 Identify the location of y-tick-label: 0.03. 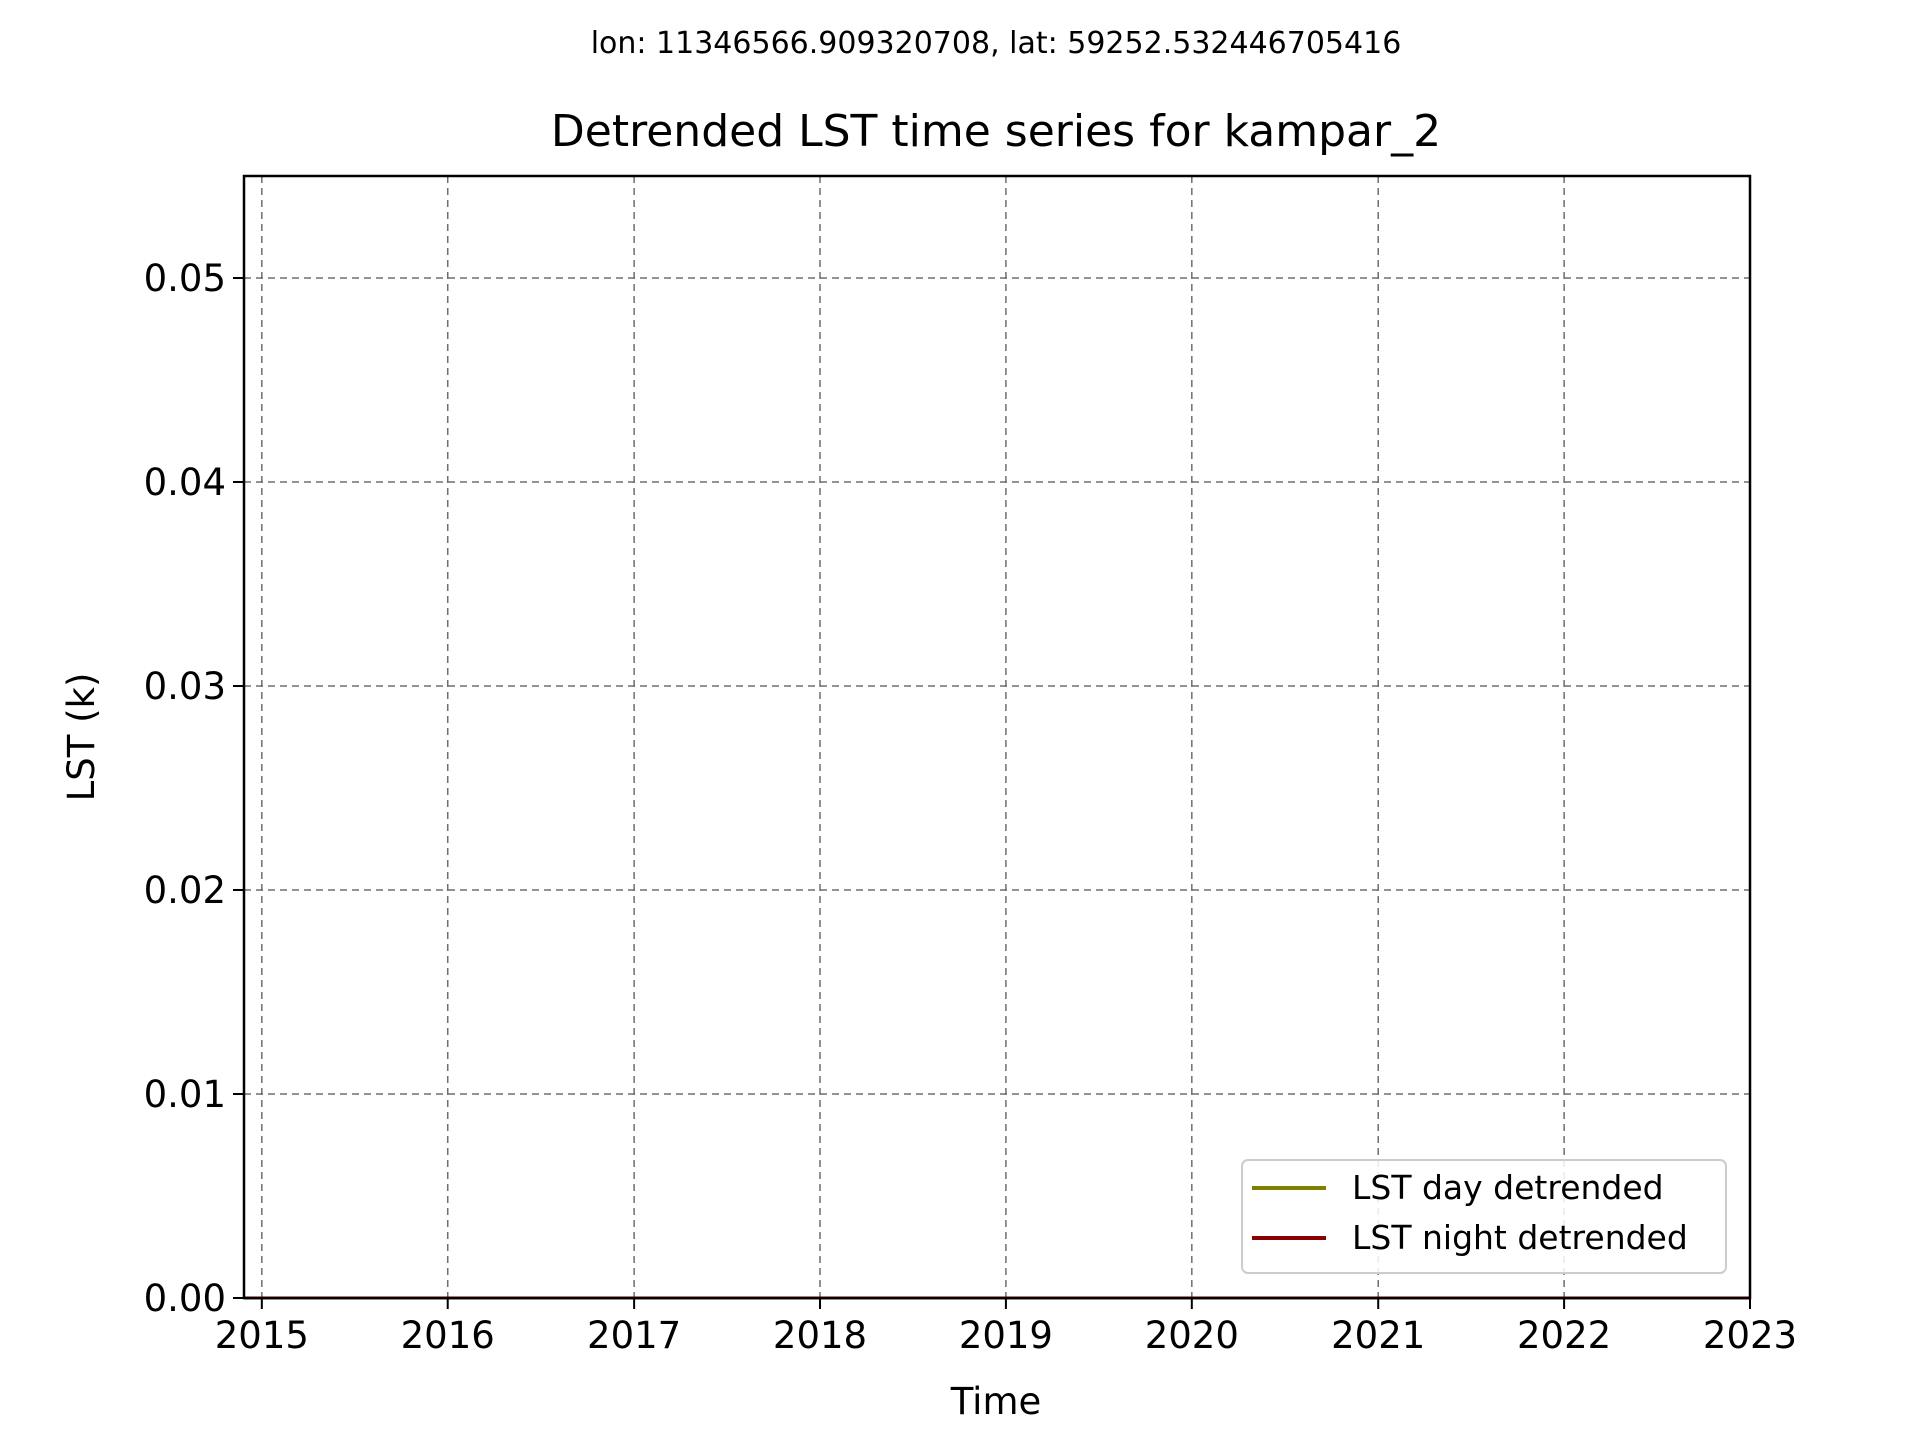
(185, 686).